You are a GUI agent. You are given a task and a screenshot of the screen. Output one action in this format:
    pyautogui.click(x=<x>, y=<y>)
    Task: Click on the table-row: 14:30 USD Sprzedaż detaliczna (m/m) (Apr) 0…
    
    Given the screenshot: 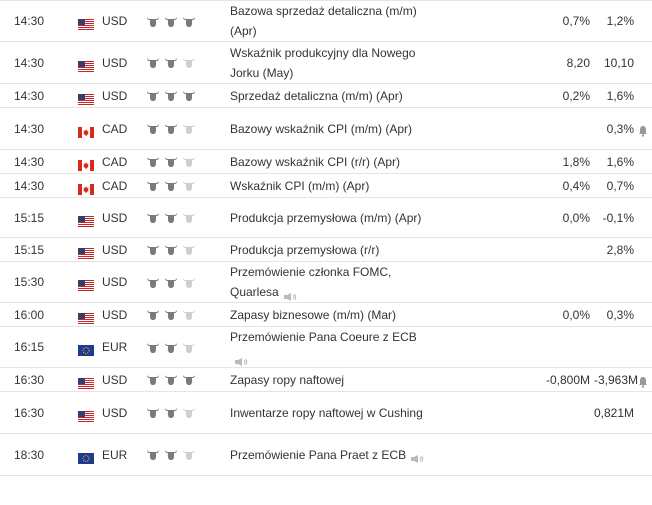 What is the action you would take?
    pyautogui.click(x=326, y=95)
    